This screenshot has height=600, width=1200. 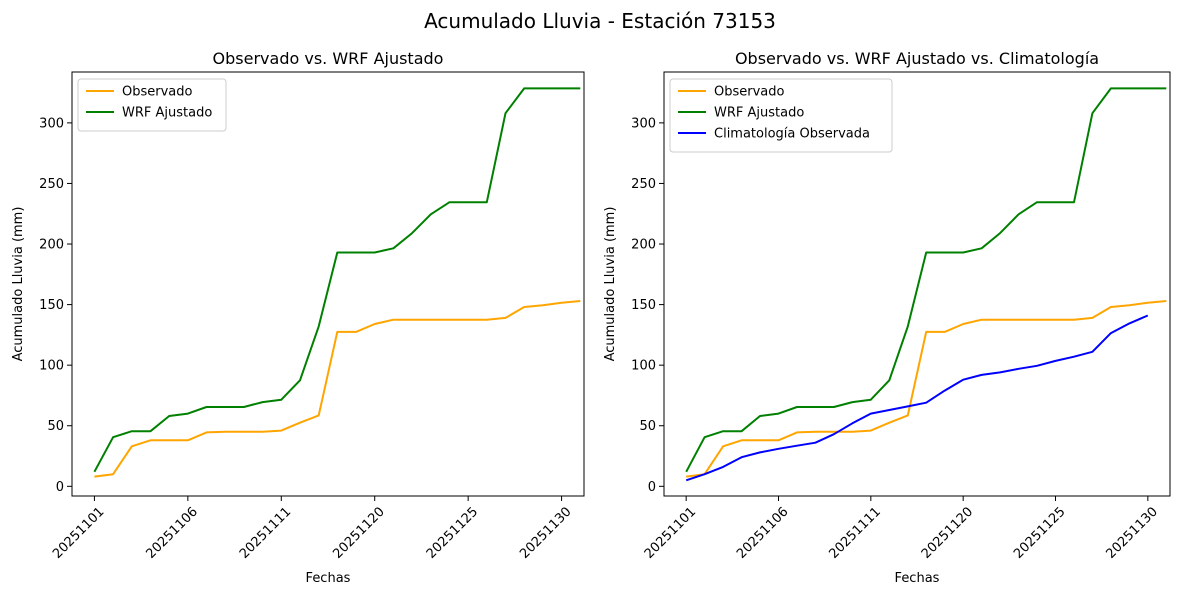 I want to click on legend-label: Climatología Observada, so click(x=792, y=134).